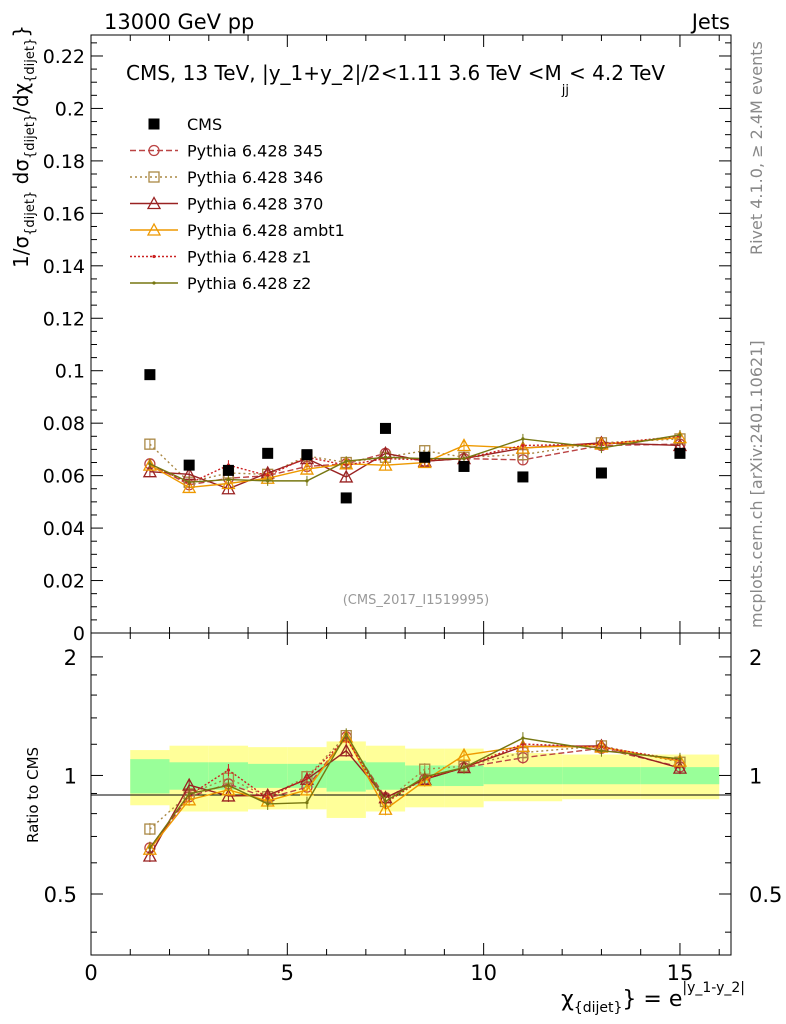 The width and height of the screenshot is (786, 1024). Describe the element at coordinates (79, 634) in the screenshot. I see `y-tick-label: 0` at that location.